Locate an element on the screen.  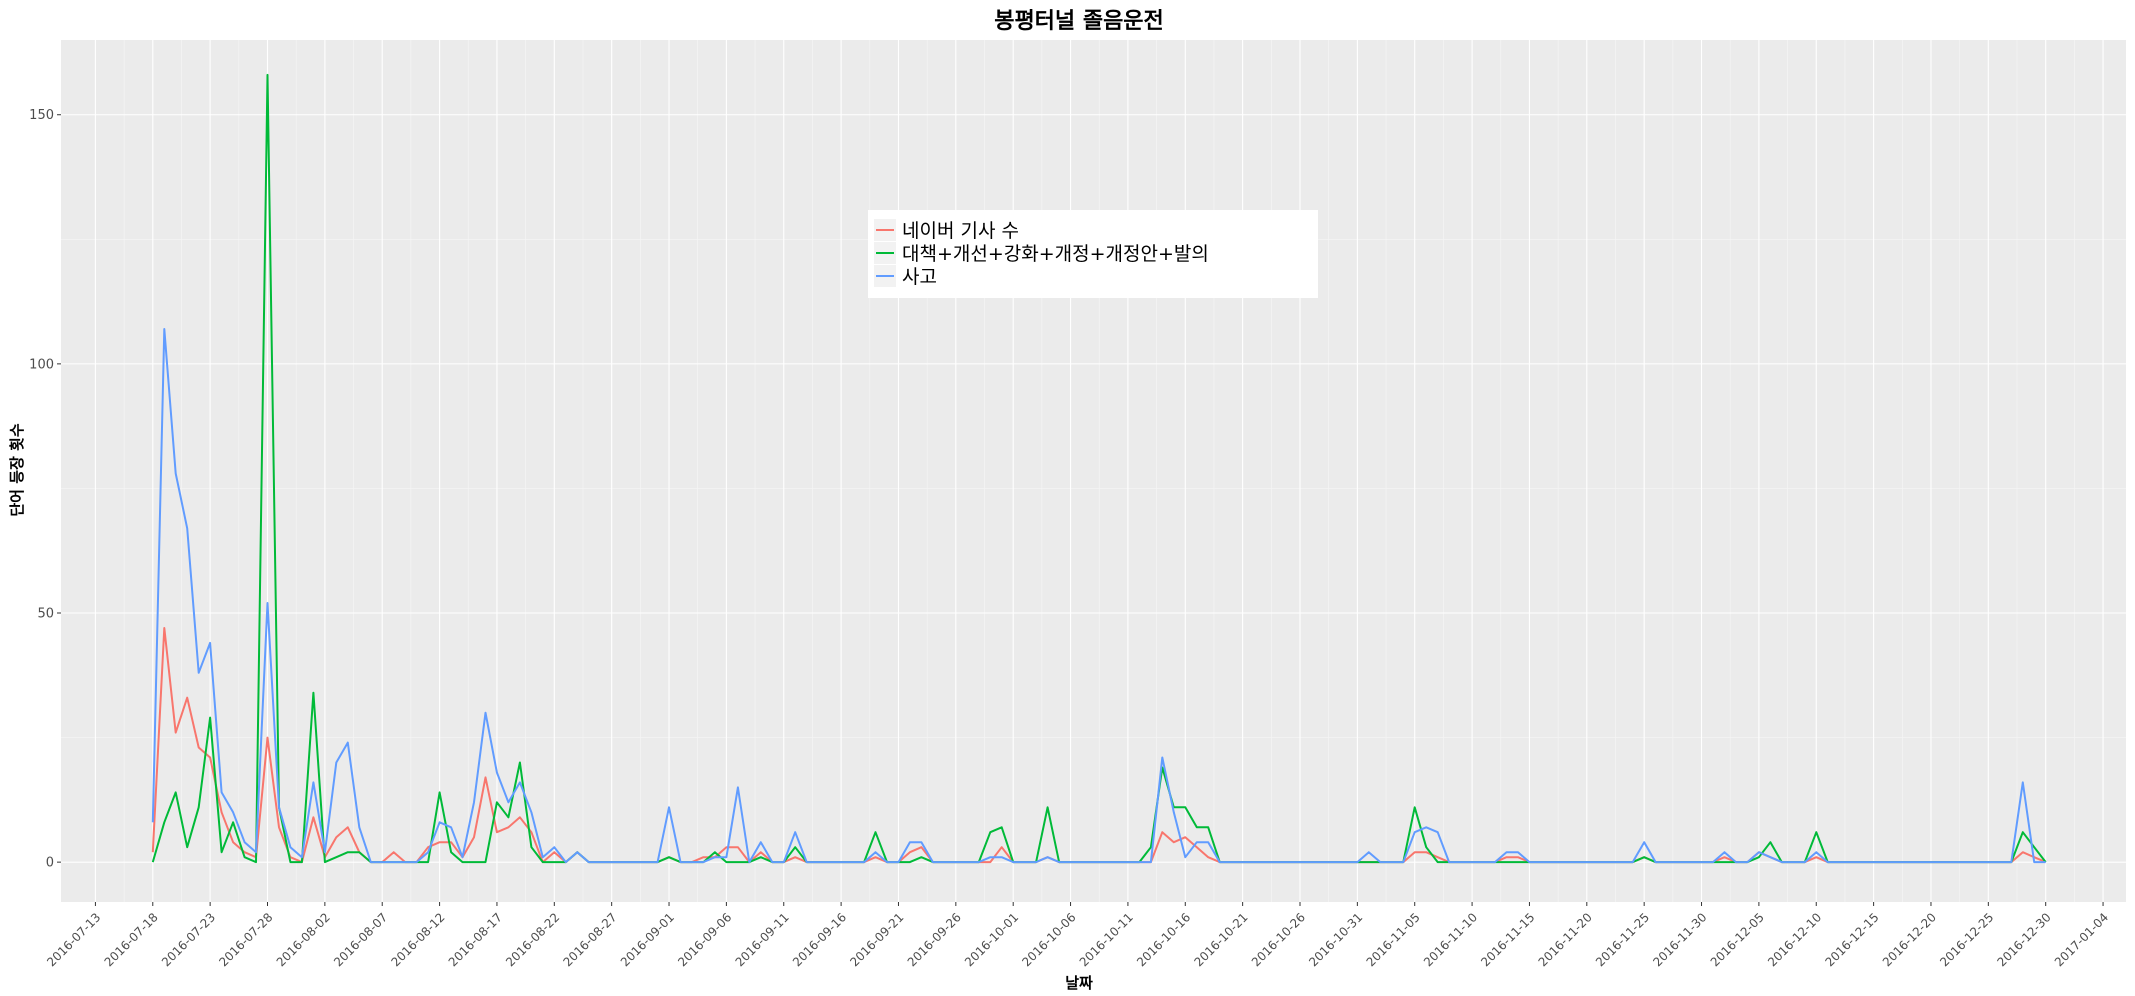
legend-box is located at coordinates (1093, 254).